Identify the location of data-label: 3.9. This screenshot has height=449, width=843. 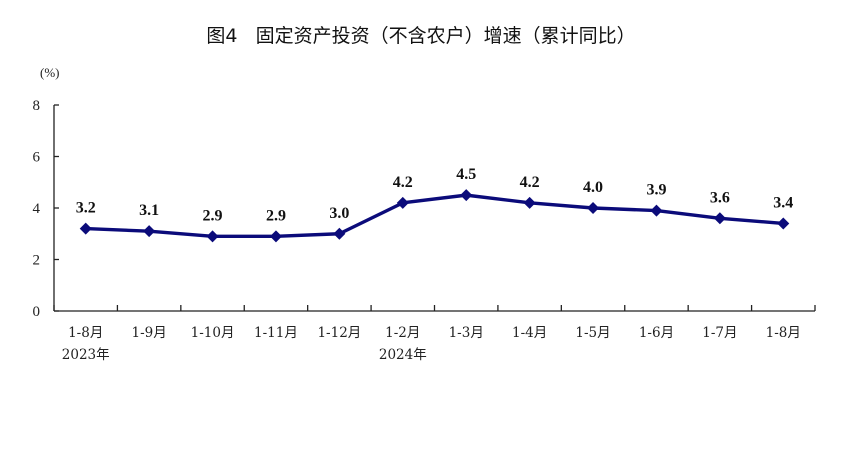
(656, 190).